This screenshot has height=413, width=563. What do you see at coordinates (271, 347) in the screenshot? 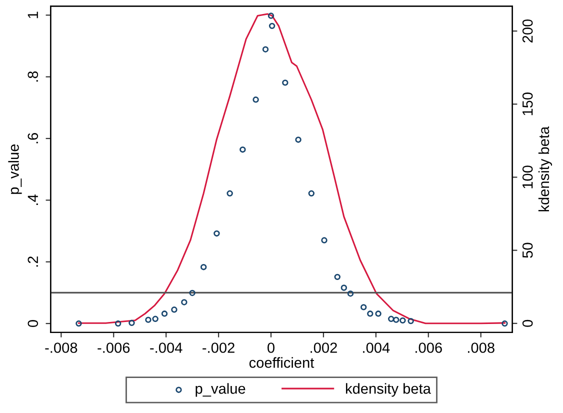
I see `x-tick-label: 0` at bounding box center [271, 347].